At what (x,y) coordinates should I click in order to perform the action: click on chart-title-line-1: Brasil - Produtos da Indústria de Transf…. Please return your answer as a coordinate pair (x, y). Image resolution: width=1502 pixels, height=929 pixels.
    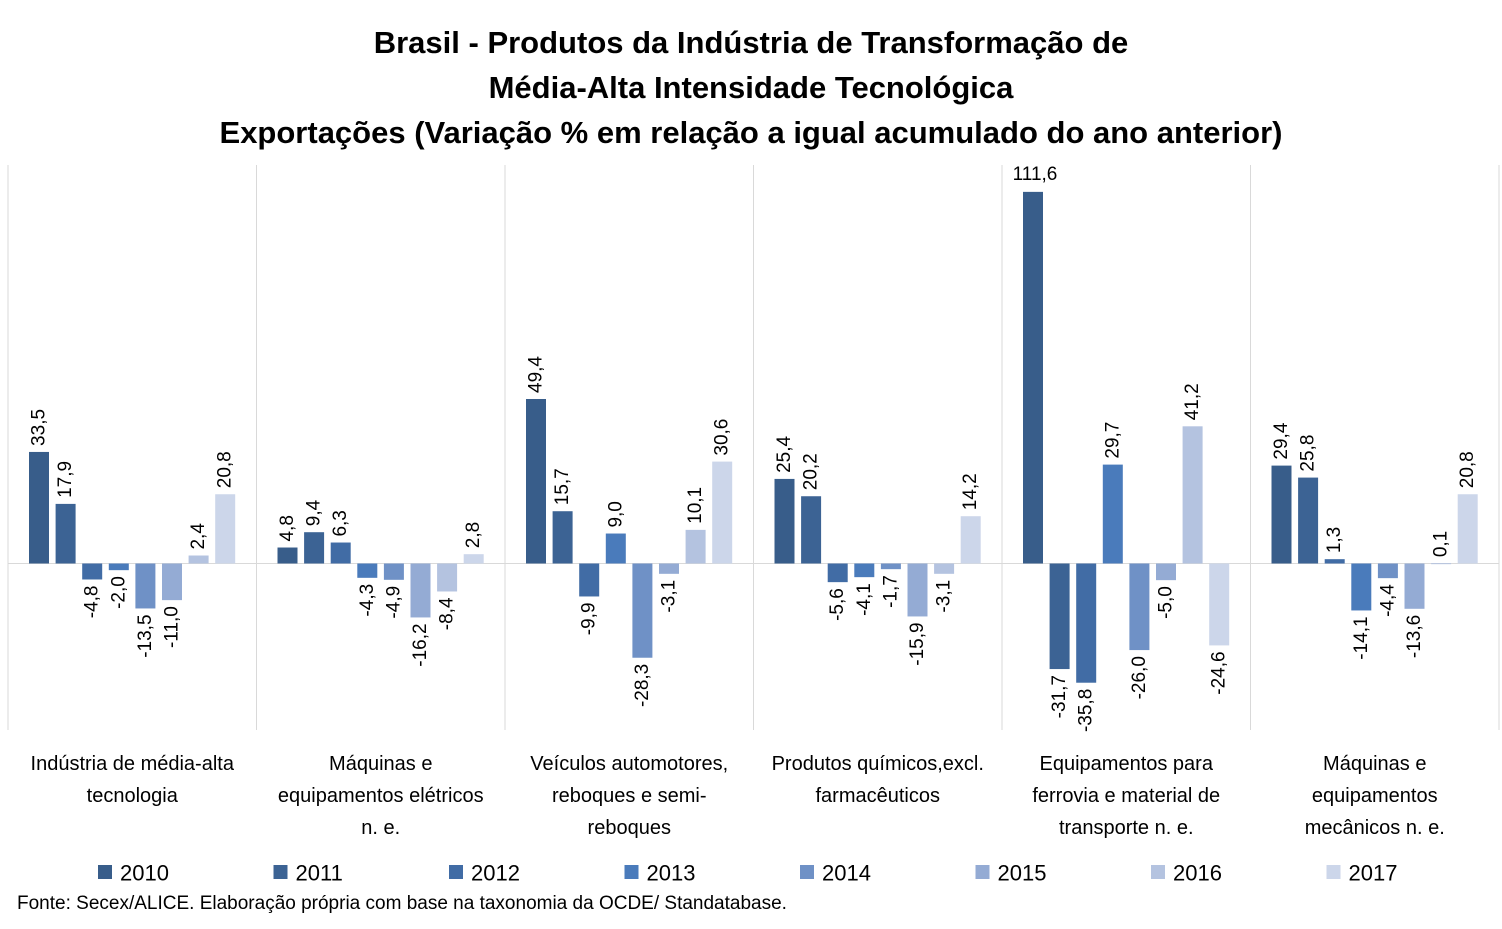
    Looking at the image, I should click on (751, 42).